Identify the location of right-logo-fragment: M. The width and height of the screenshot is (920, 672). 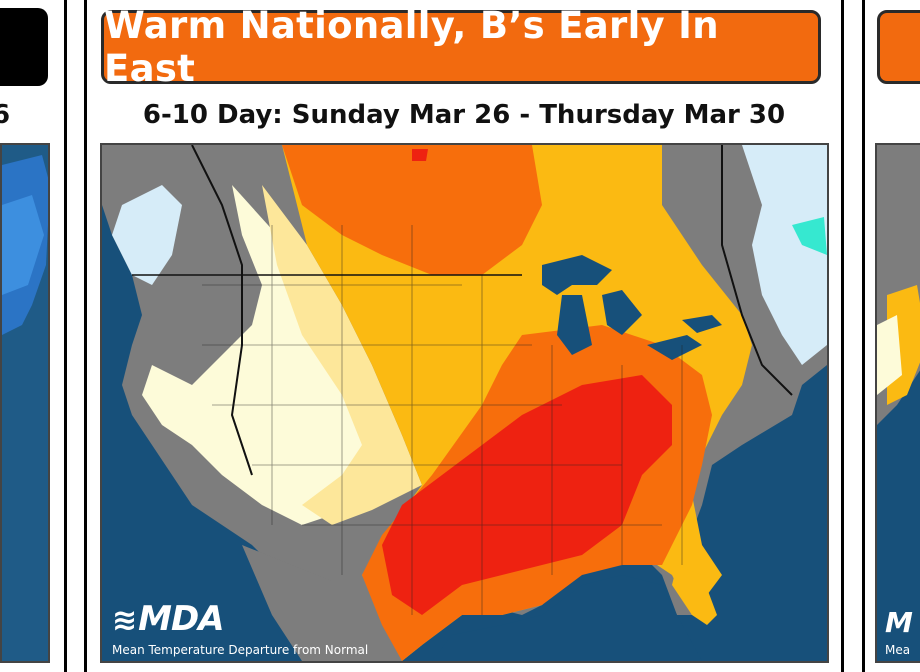
(899, 622).